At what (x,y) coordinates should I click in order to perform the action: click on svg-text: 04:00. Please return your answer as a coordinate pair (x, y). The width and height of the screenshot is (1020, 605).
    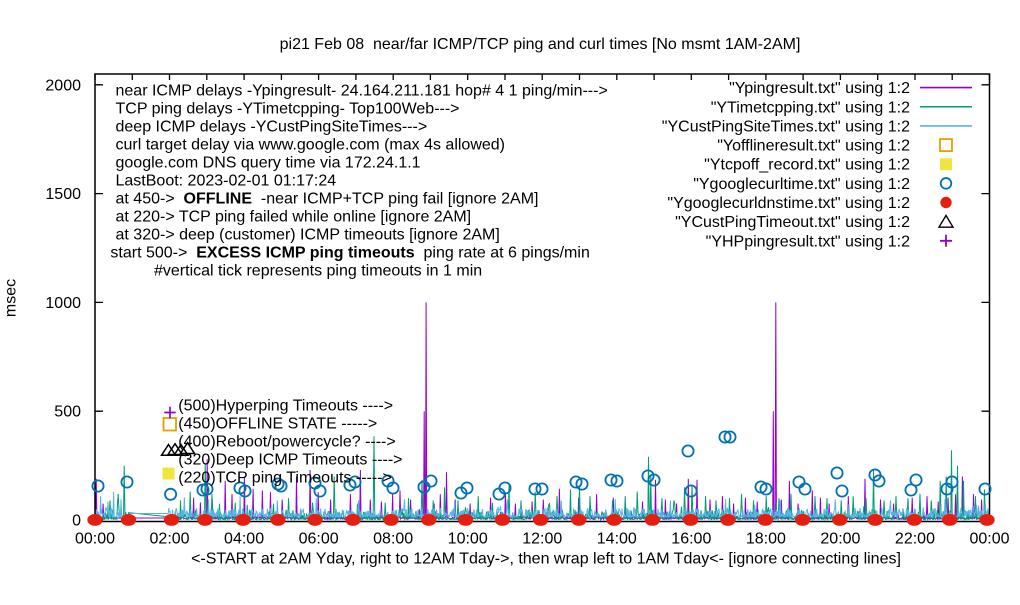
    Looking at the image, I should click on (244, 539).